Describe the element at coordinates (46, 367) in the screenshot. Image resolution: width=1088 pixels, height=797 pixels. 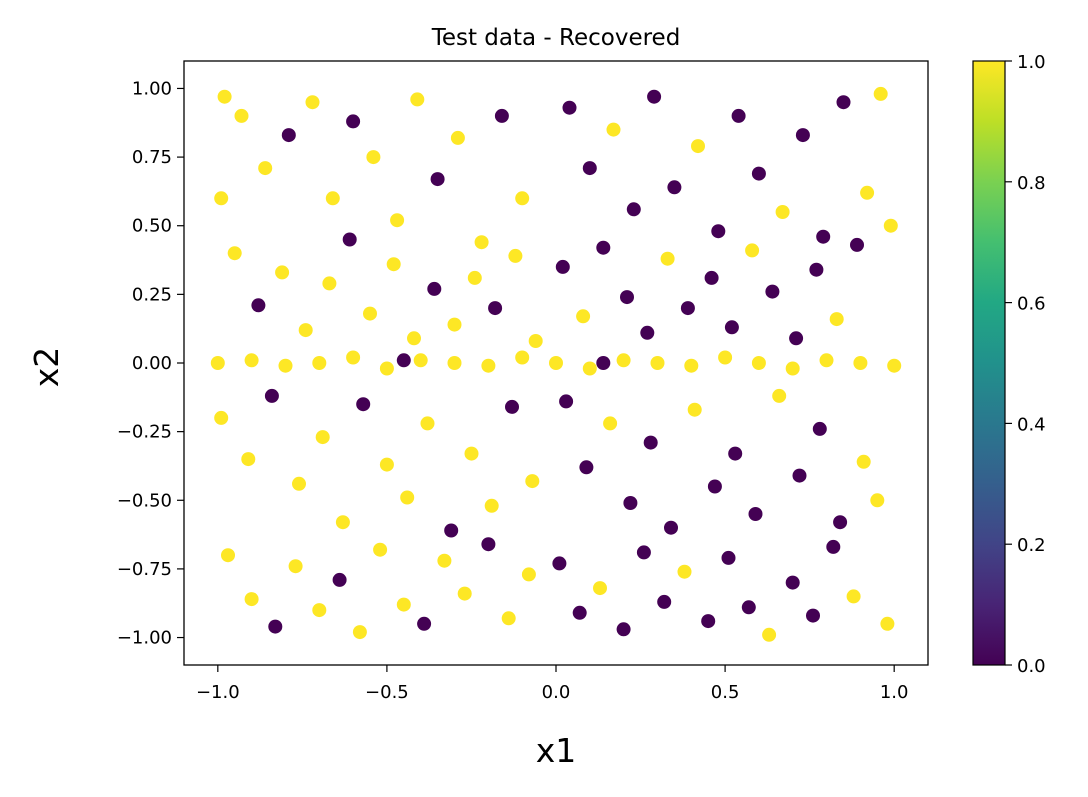
I see `y-axis-label: x2` at that location.